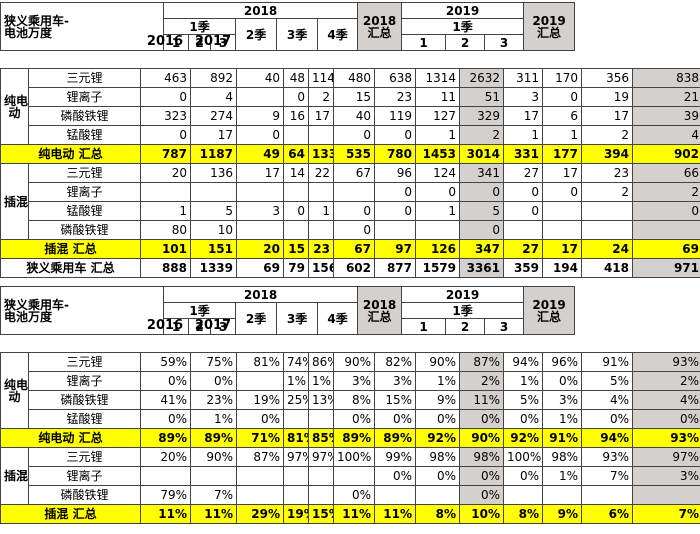 This screenshot has height=534, width=700. I want to click on cell: 888, so click(165, 268).